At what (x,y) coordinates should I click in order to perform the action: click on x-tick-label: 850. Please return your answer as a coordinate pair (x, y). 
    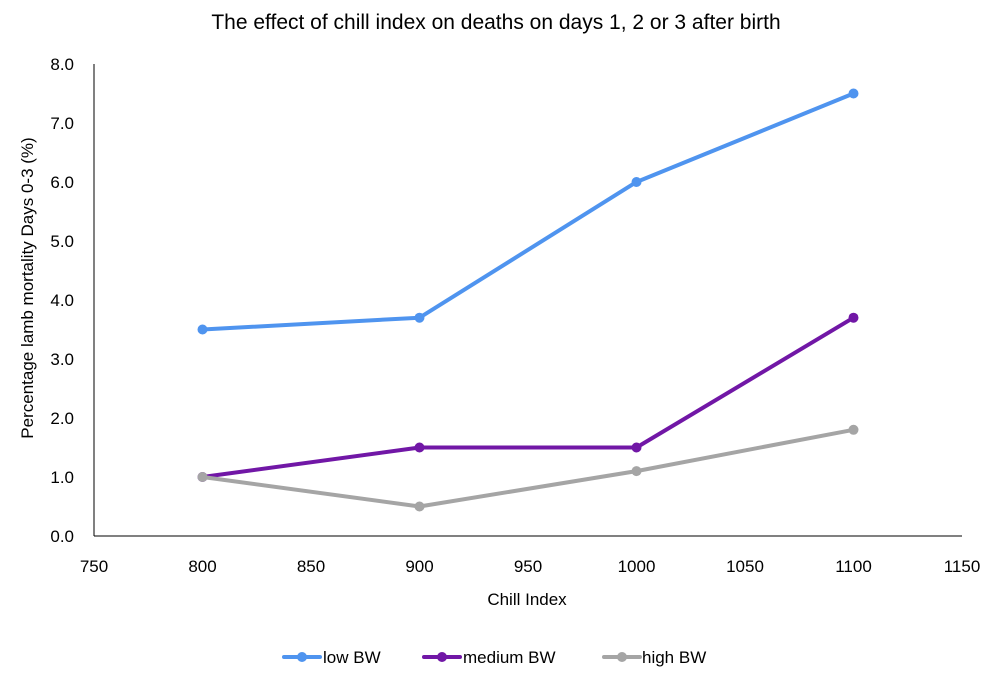
    Looking at the image, I should click on (311, 566).